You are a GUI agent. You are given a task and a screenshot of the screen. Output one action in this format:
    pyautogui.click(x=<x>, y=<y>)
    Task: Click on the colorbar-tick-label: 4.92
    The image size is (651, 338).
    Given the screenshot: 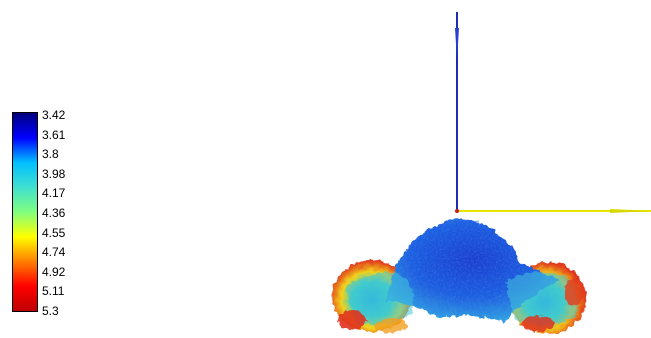 What is the action you would take?
    pyautogui.click(x=54, y=271)
    